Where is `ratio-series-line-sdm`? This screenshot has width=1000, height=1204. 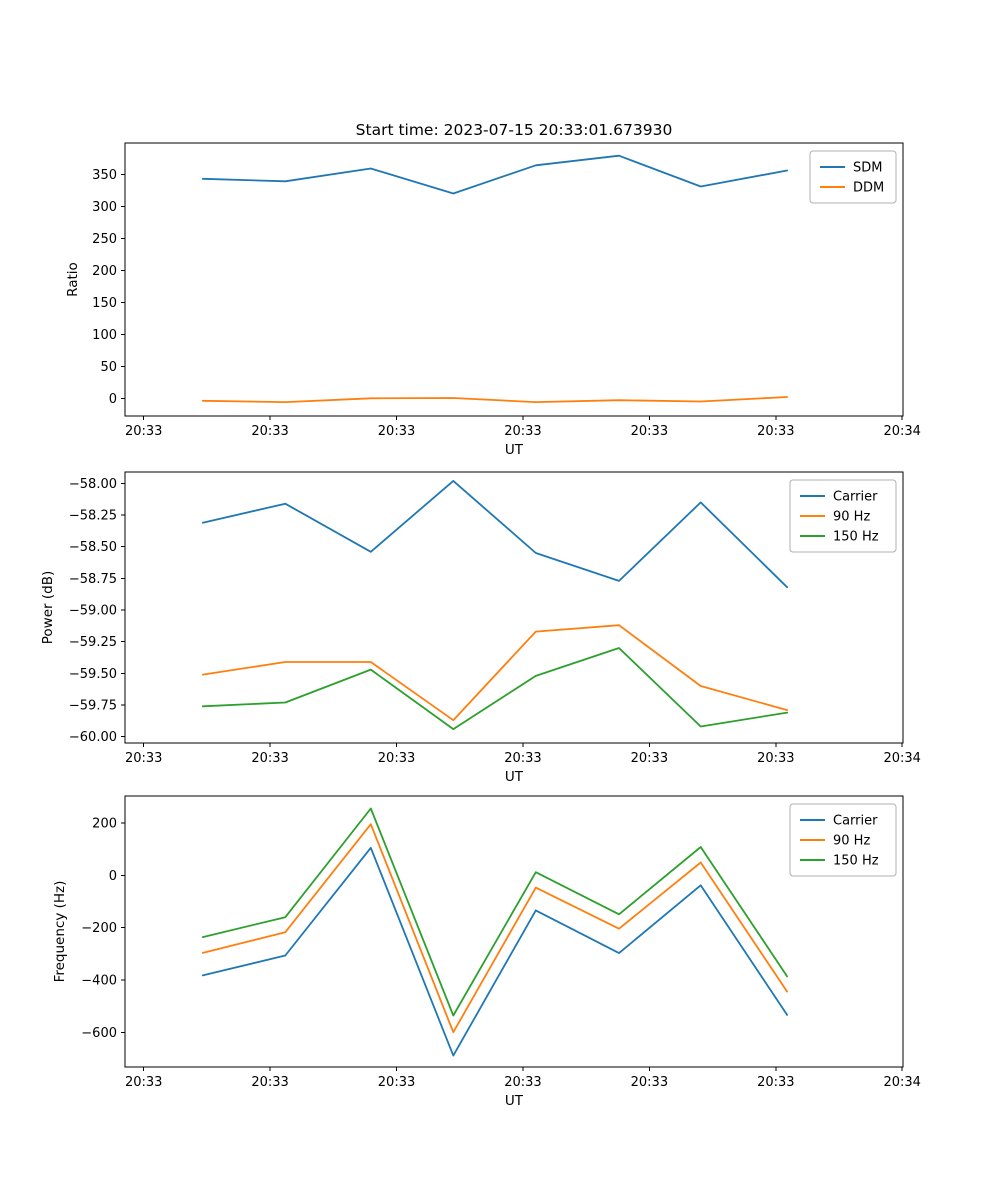
ratio-series-line-sdm is located at coordinates (494, 174).